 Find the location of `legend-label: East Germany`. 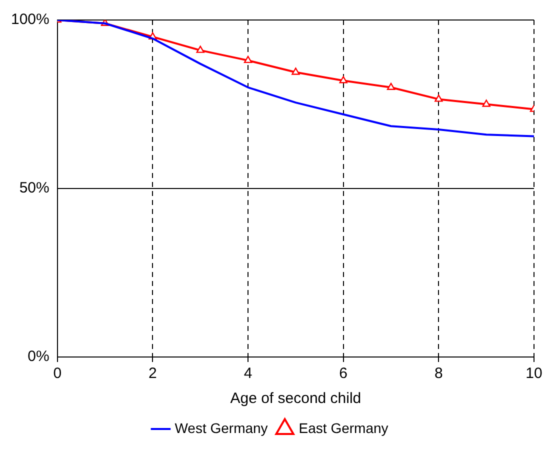

legend-label: East Germany is located at coordinates (343, 428).